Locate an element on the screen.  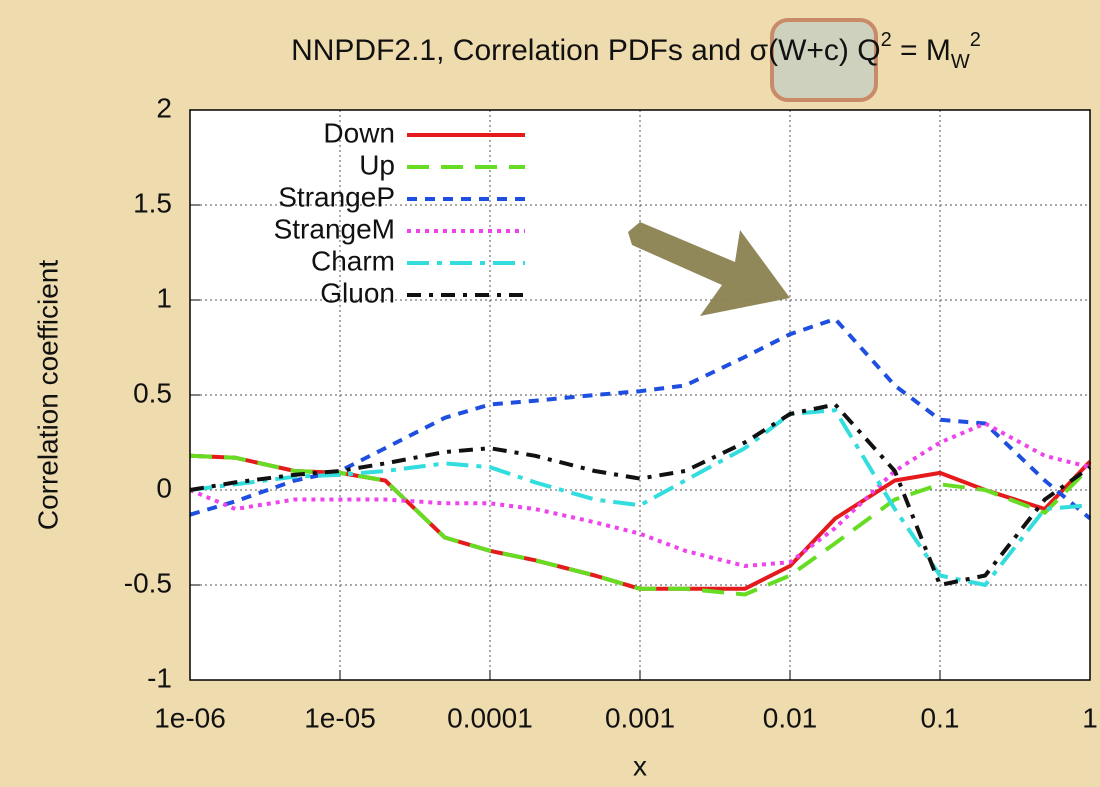
title-part: = M is located at coordinates (921, 50).